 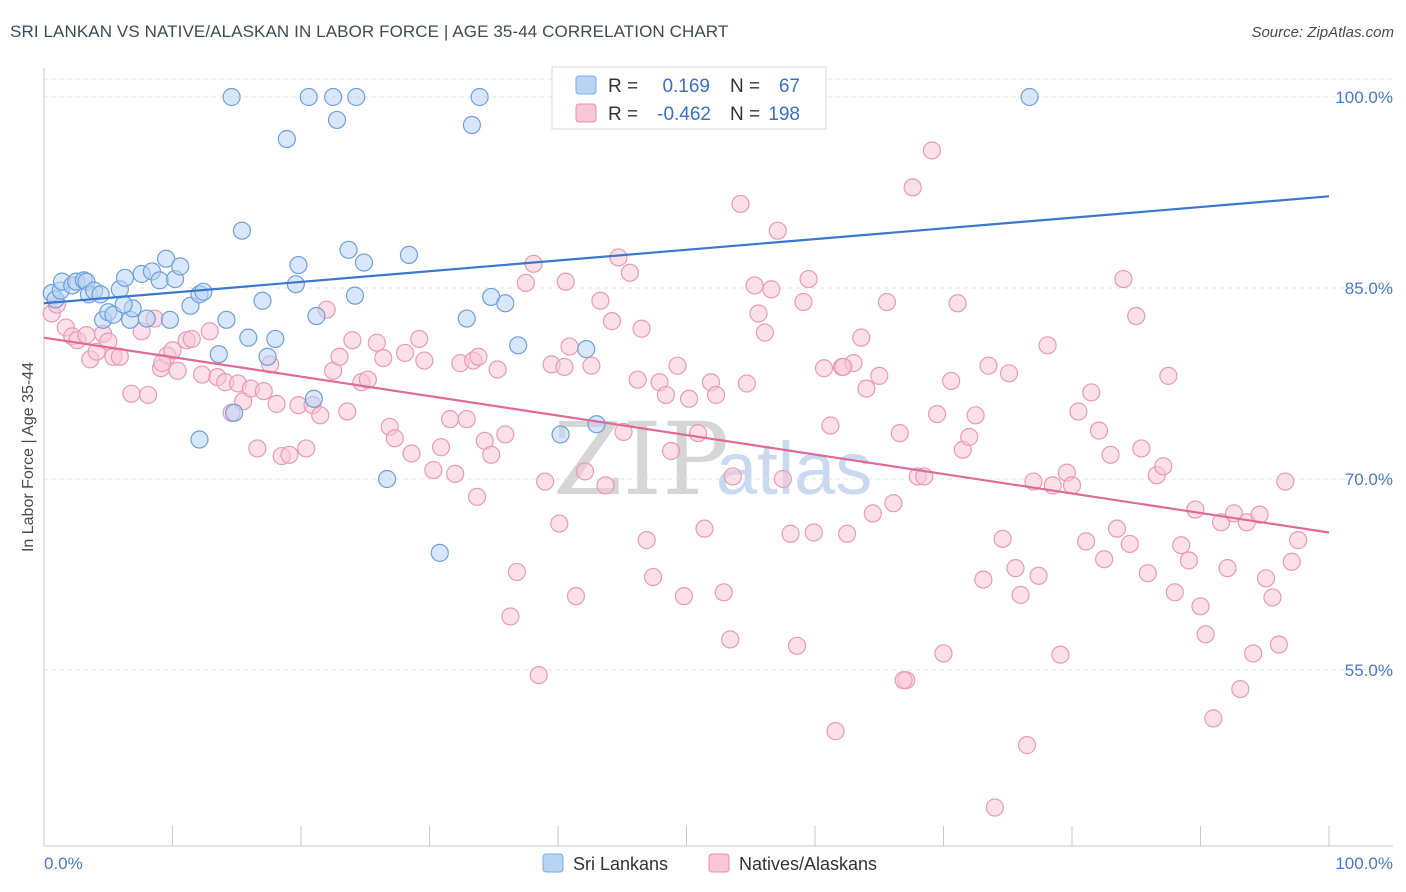 I want to click on legend-box, so click(x=689, y=98).